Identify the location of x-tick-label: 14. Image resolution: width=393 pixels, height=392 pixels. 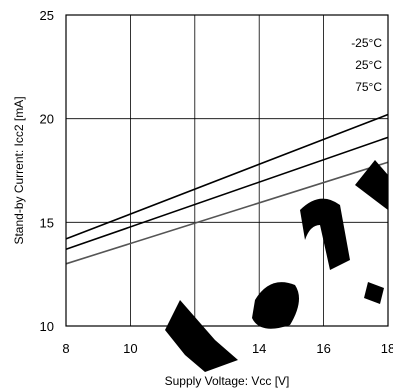
(259, 348).